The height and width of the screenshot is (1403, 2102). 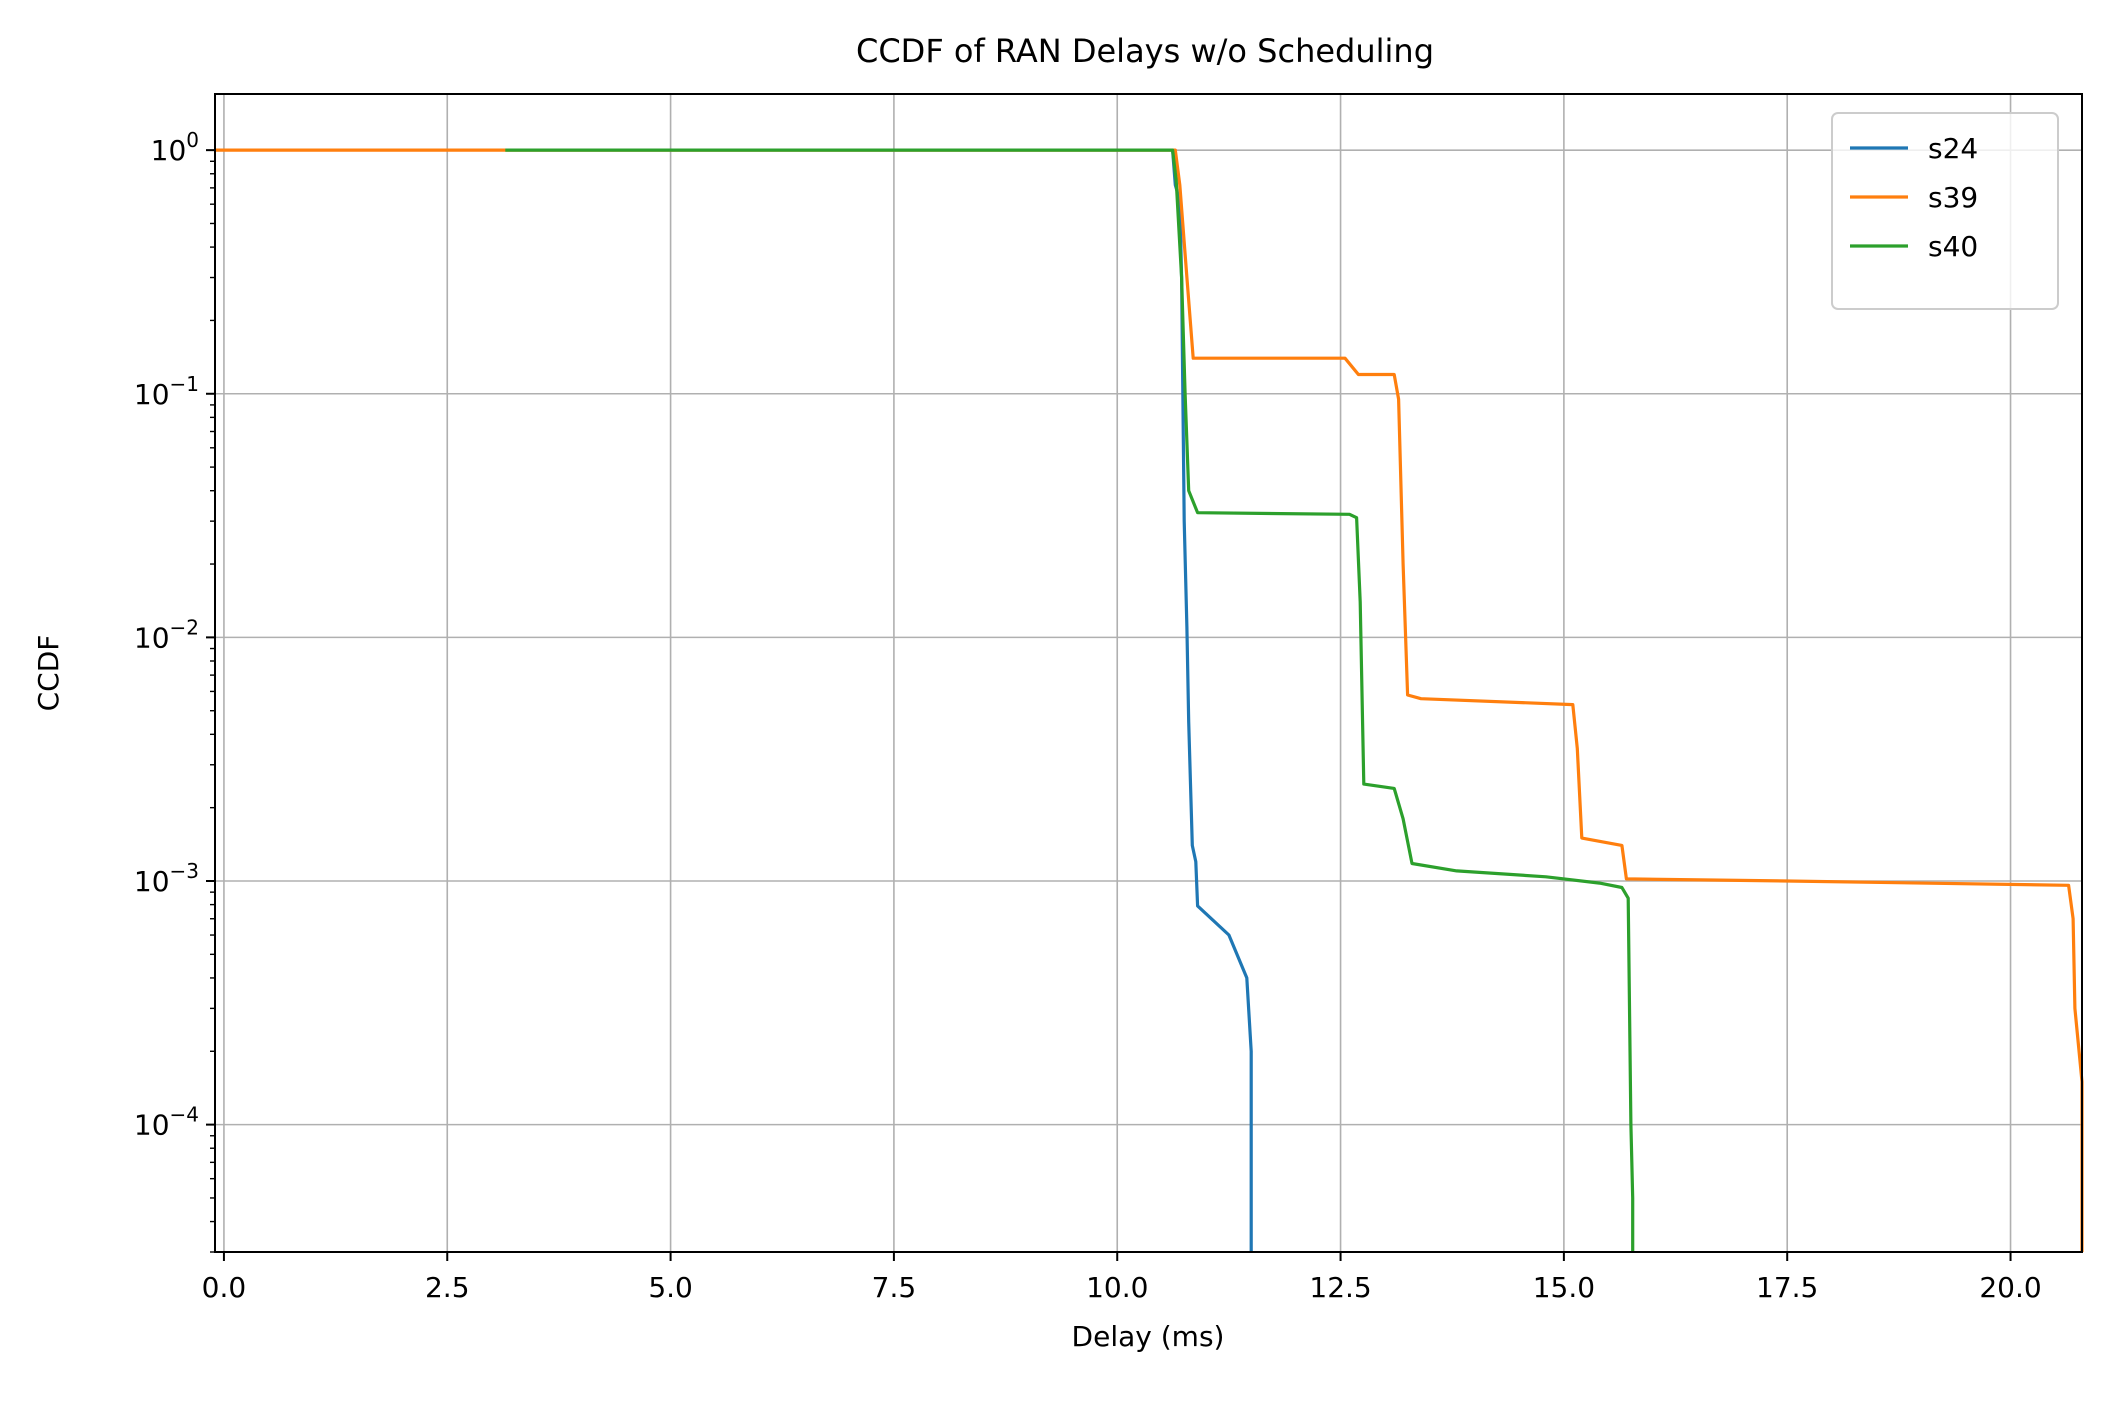 I want to click on legend-label: s39, so click(x=1953, y=197).